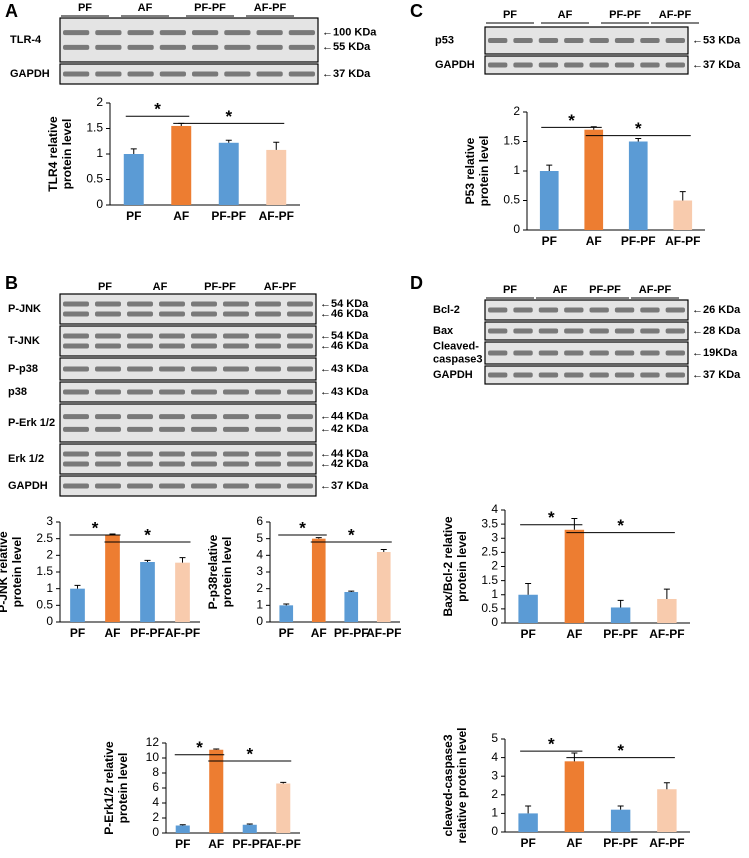  Describe the element at coordinates (448, 785) in the screenshot. I see `y-axis-label: cleaved-caspase3` at that location.